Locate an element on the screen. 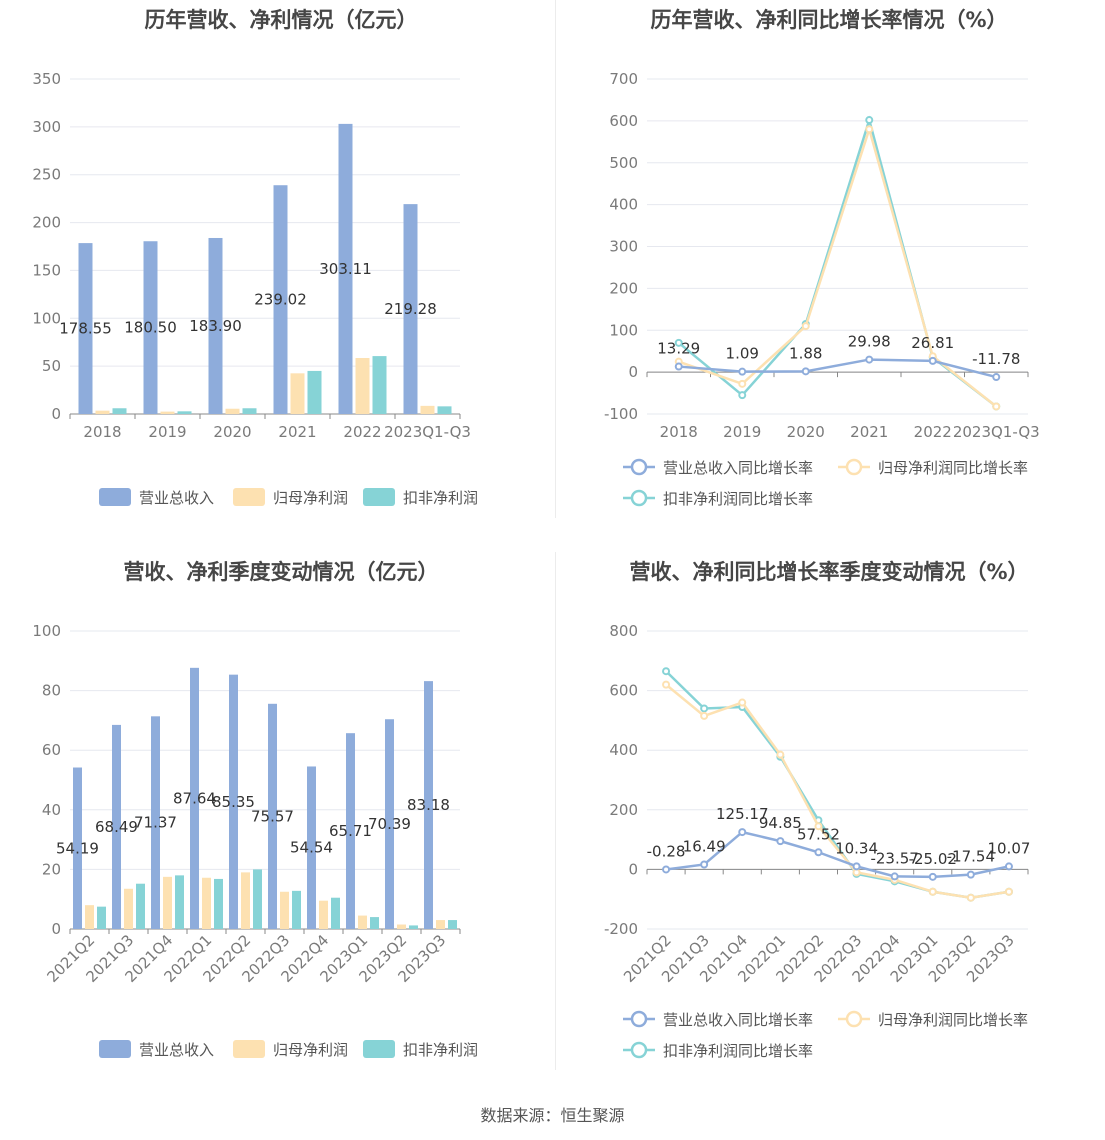 This screenshot has width=1105, height=1140. chart-title: 营收、净利同比增长率季度变动情况（%） is located at coordinates (829, 572).